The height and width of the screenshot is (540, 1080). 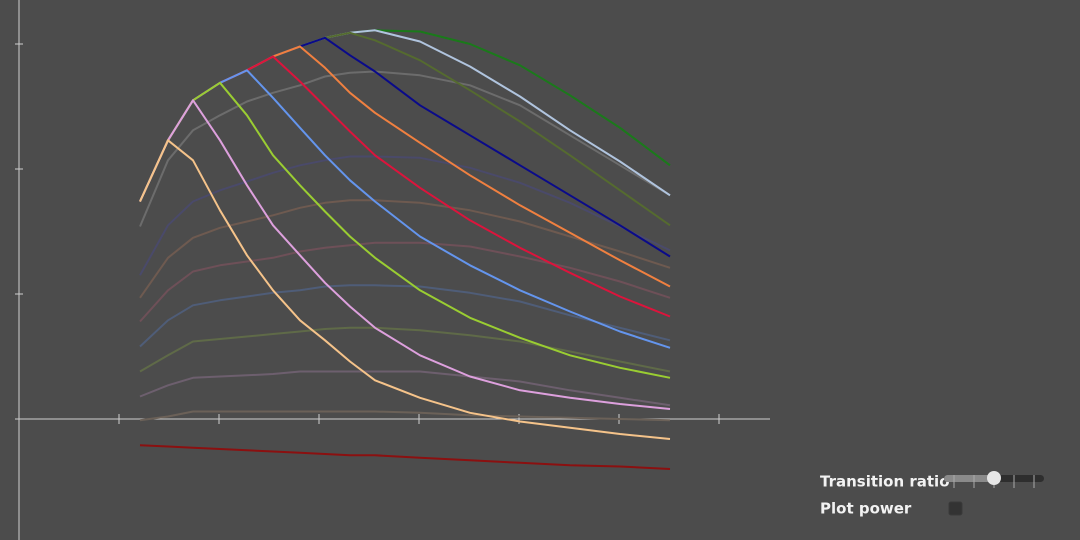 I want to click on slider-thumb, so click(x=994, y=478).